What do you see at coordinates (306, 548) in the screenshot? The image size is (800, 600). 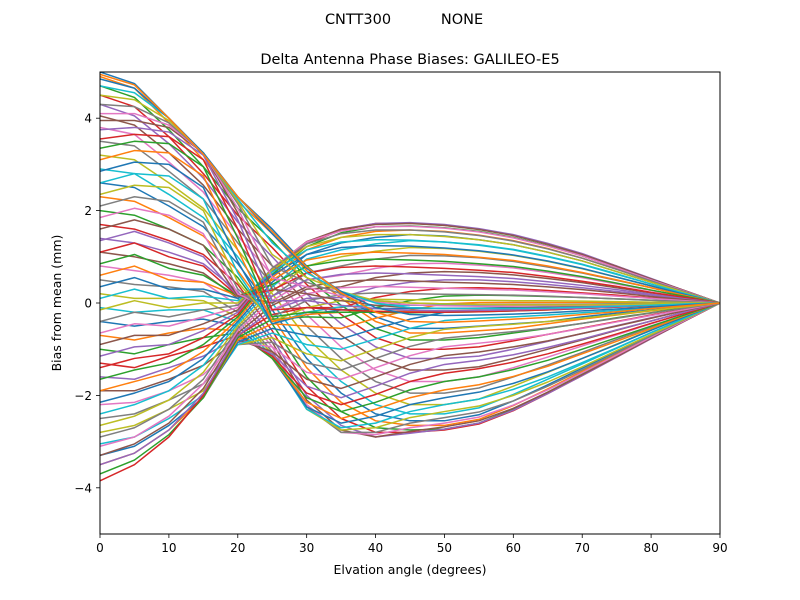 I see `x-tick-label: 30` at bounding box center [306, 548].